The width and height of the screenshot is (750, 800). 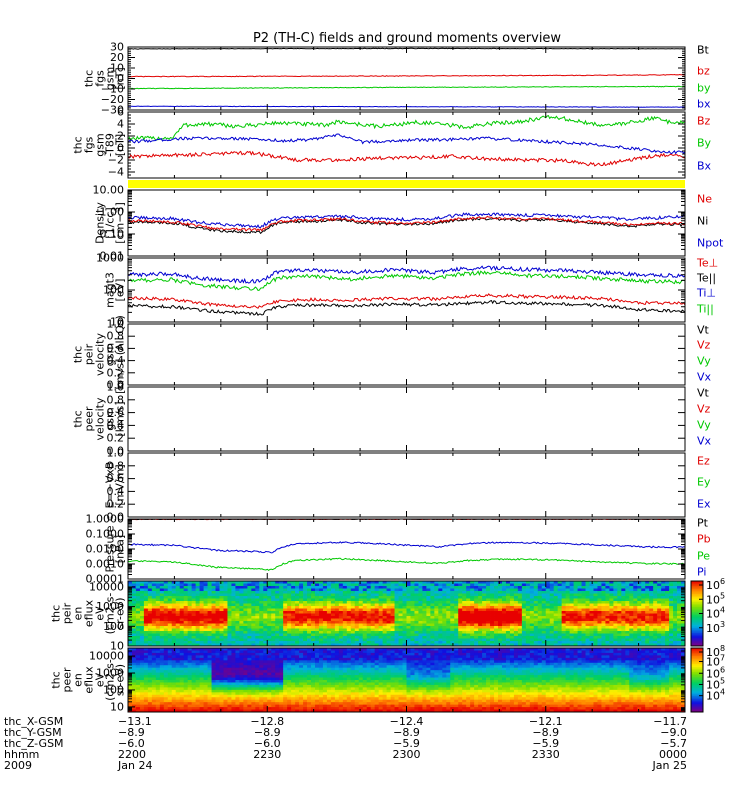 What do you see at coordinates (112, 234) in the screenshot?
I see `density-tick-label: 0.10` at bounding box center [112, 234].